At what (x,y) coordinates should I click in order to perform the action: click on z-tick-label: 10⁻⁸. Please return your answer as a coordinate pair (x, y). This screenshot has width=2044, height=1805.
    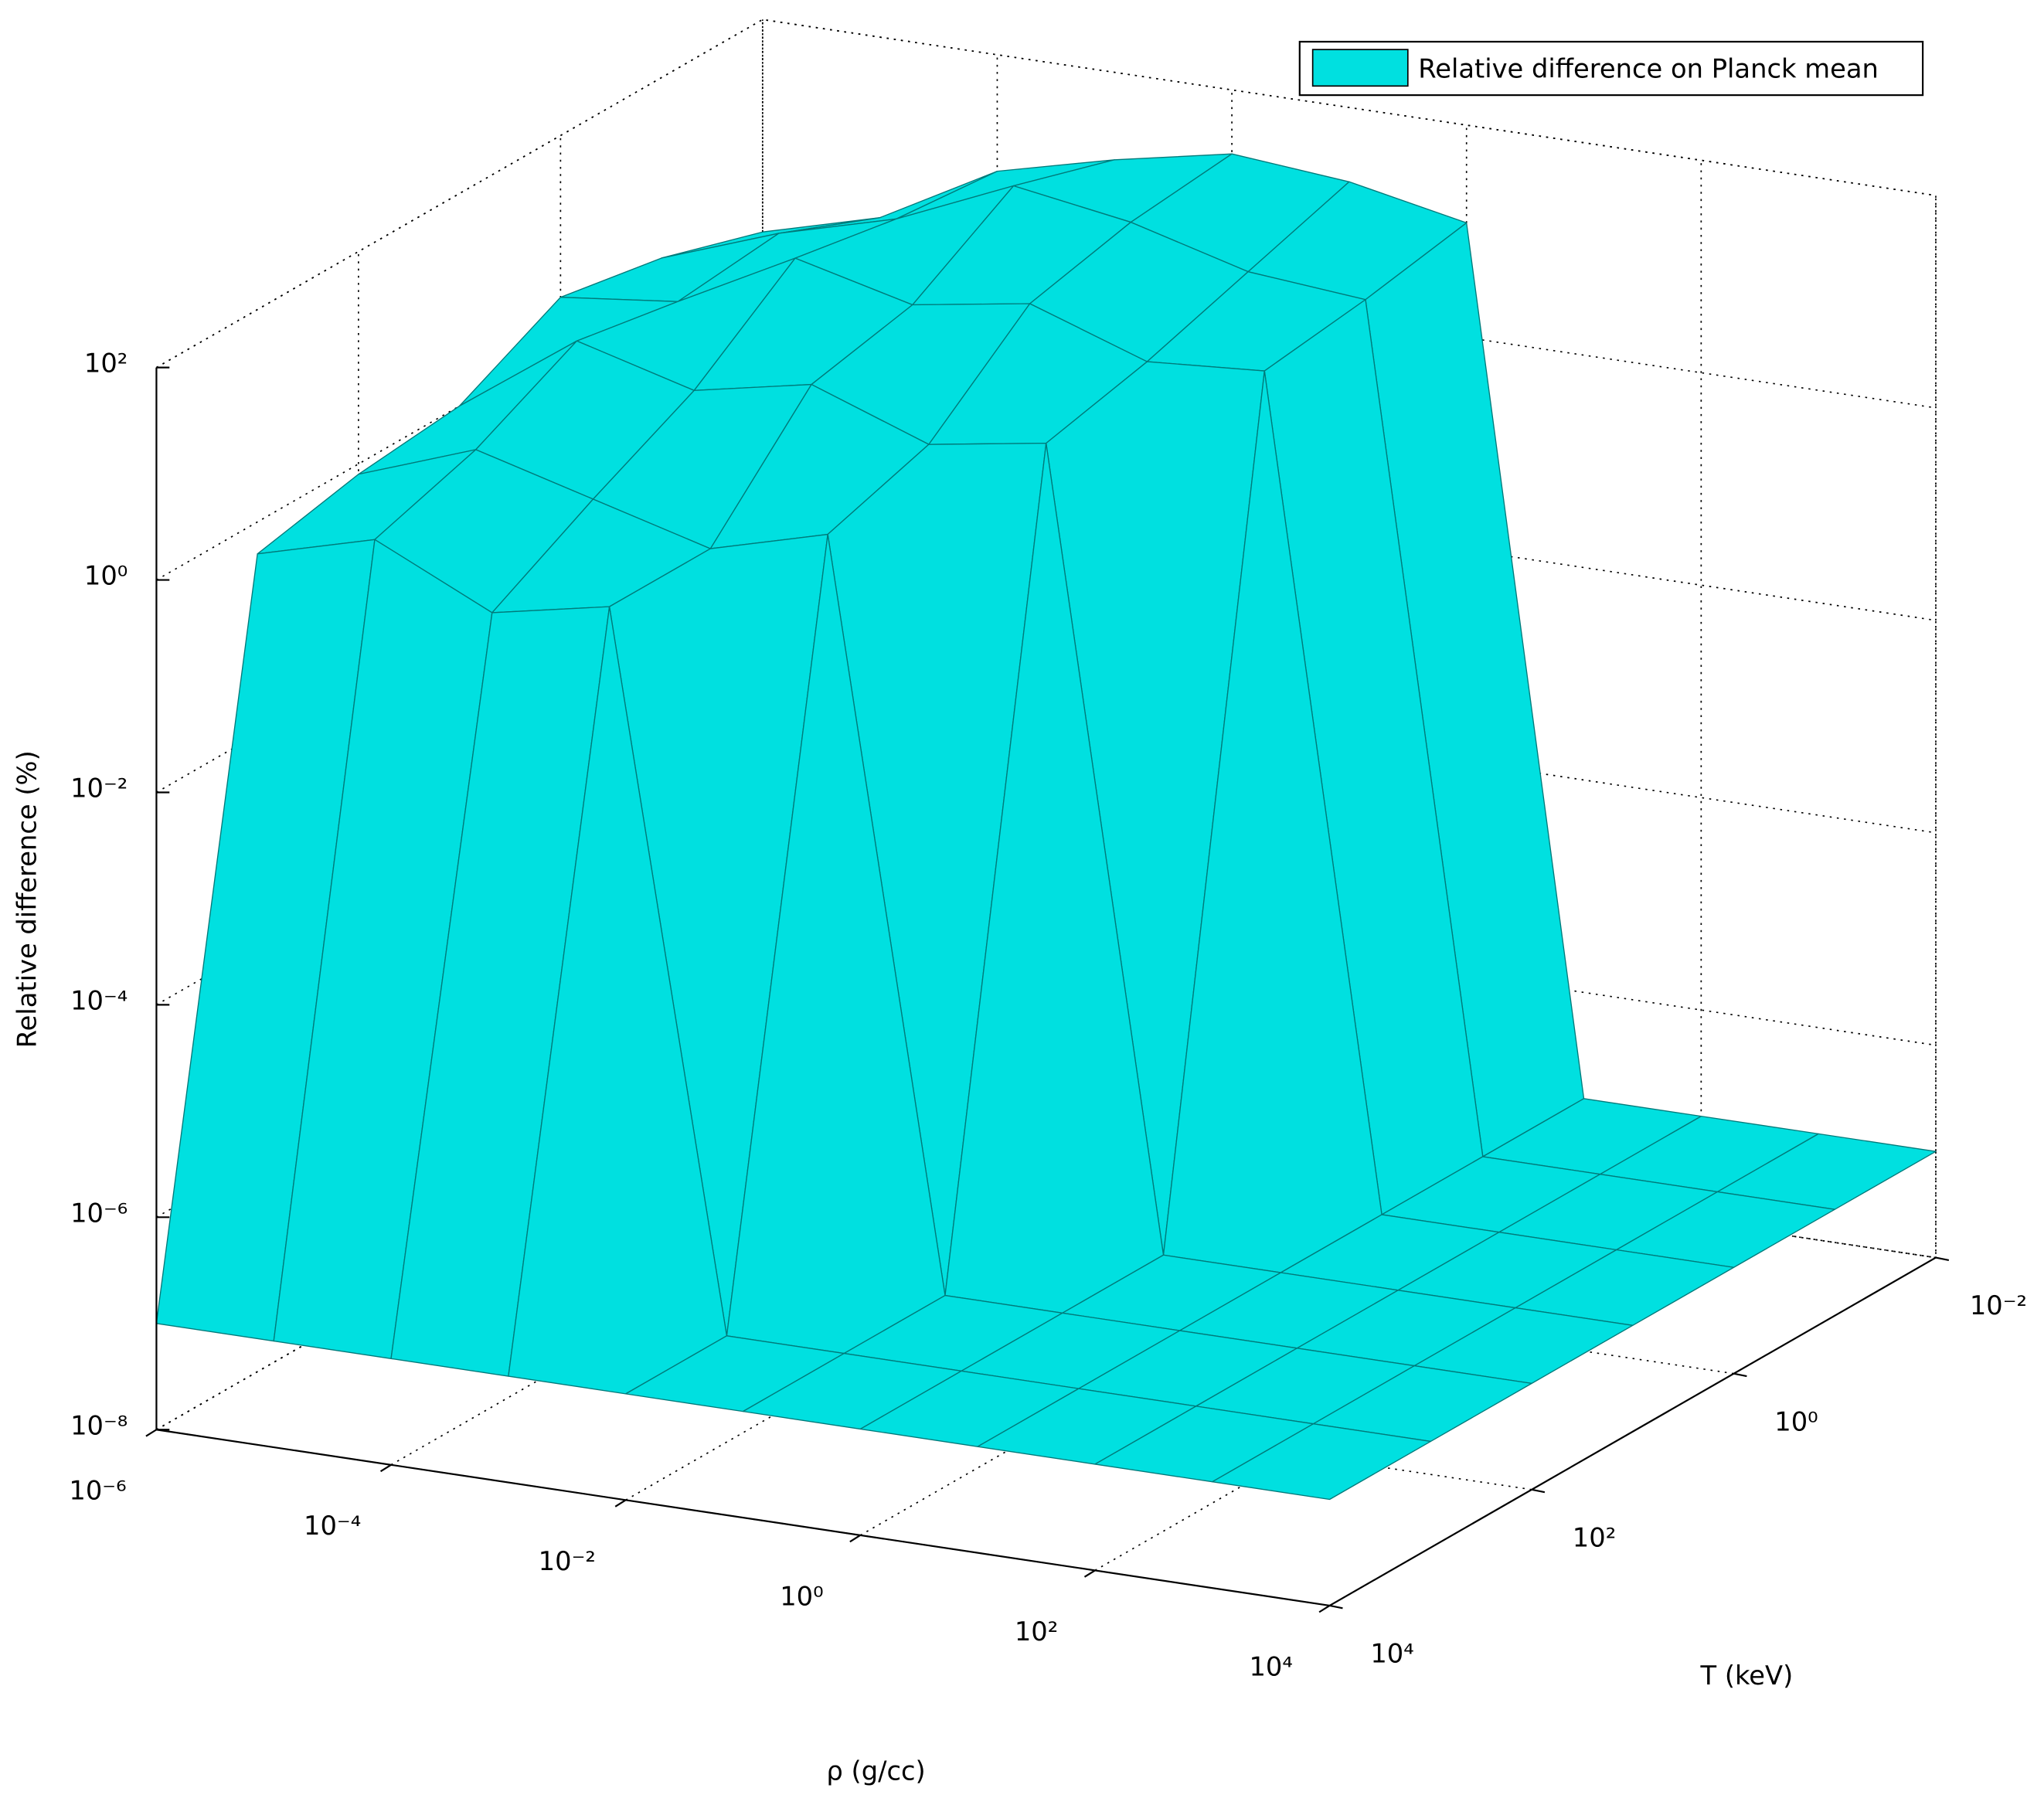
    Looking at the image, I should click on (99, 1425).